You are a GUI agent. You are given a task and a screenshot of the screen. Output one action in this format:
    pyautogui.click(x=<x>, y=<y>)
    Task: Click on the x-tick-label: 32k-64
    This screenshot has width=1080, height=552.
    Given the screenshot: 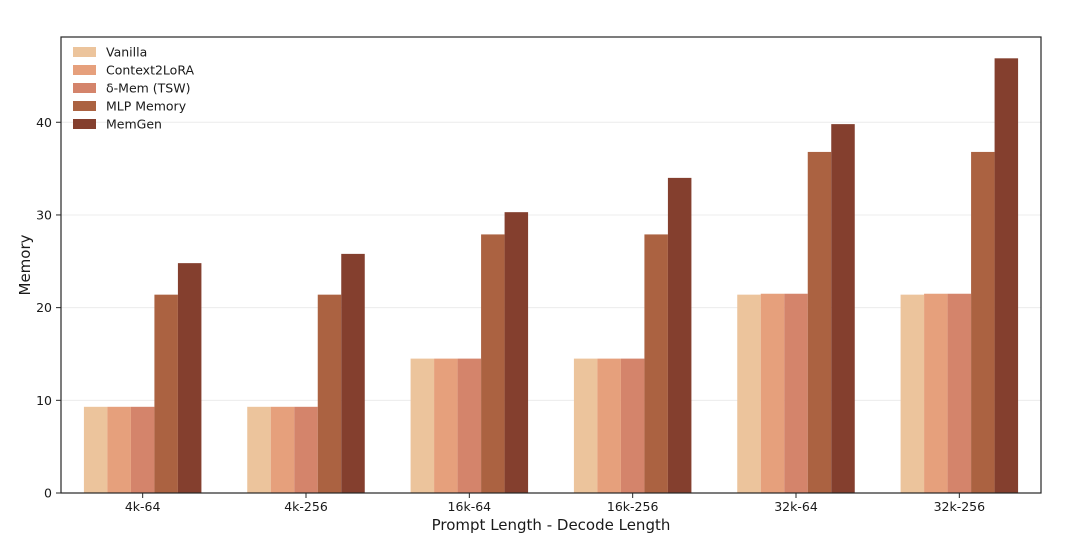 What is the action you would take?
    pyautogui.click(x=796, y=506)
    